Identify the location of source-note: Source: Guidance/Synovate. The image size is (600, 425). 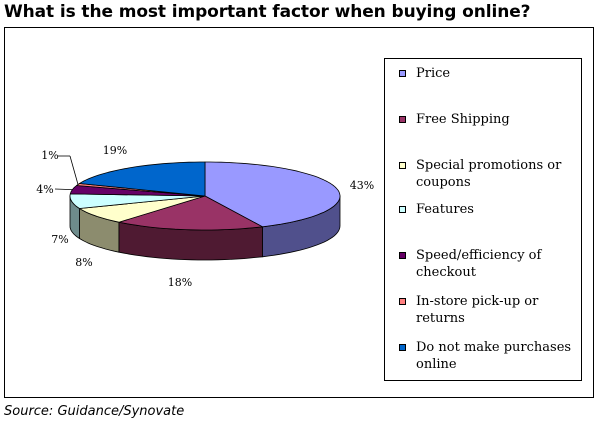
(94, 411).